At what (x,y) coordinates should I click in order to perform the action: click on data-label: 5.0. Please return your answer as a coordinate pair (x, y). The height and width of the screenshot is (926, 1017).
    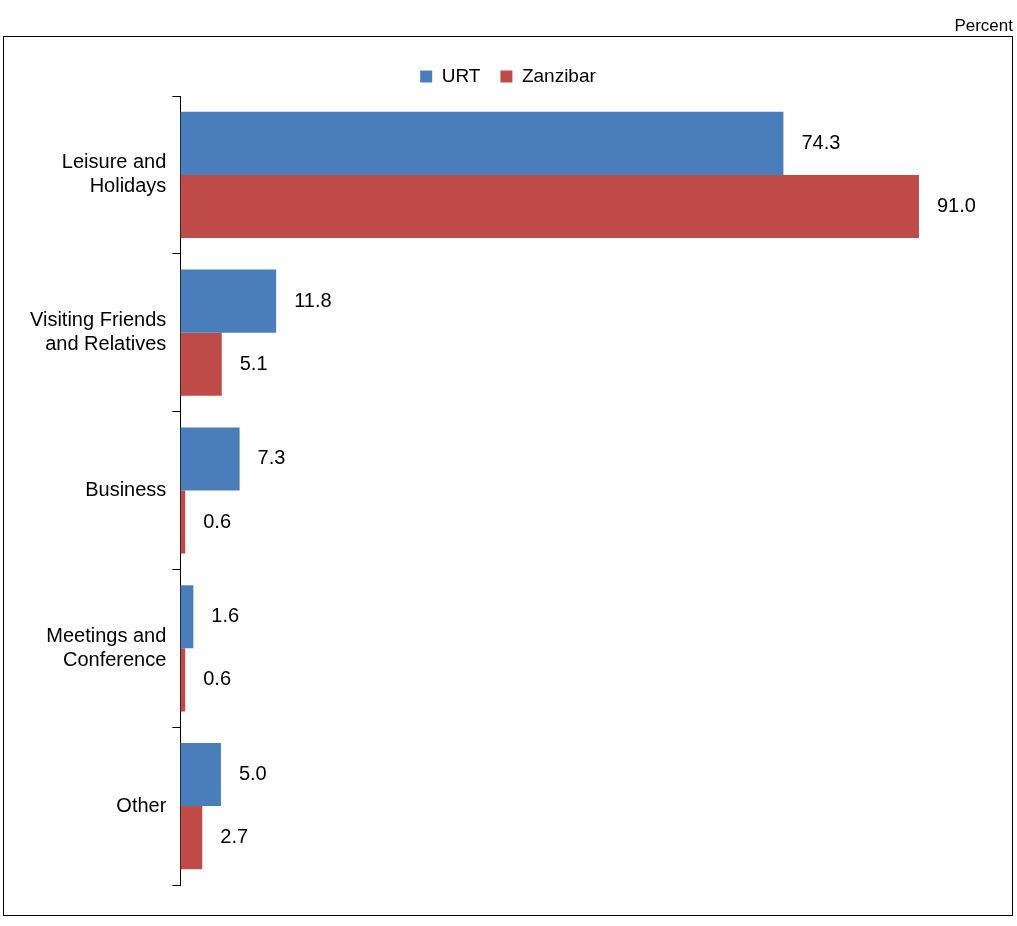
    Looking at the image, I should click on (252, 773).